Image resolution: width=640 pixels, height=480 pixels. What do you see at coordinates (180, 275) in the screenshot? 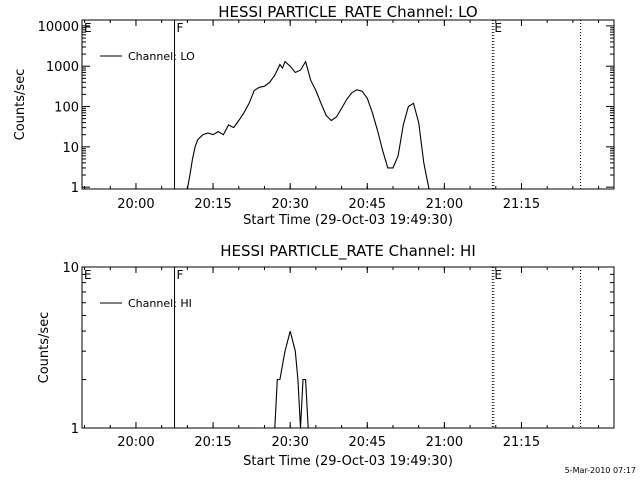
I see `marker-label-1-1: F` at bounding box center [180, 275].